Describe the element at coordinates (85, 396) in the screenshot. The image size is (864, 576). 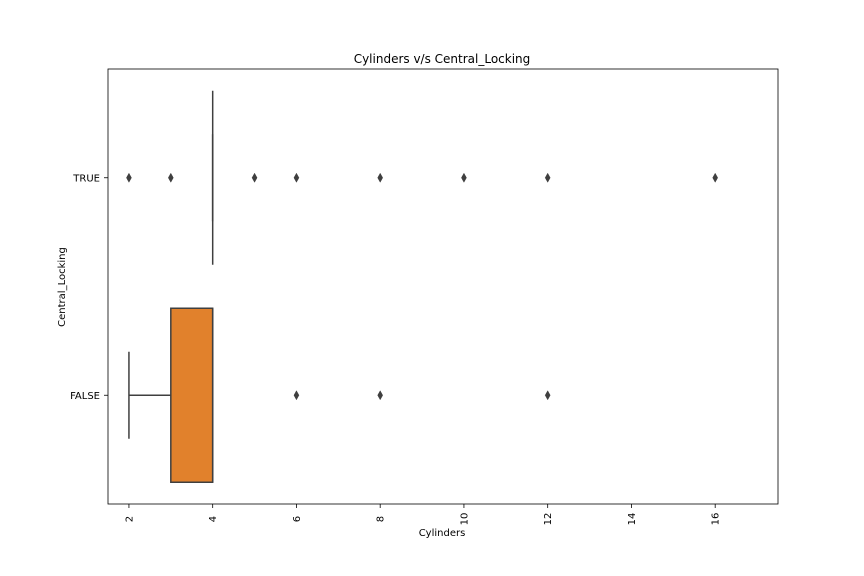
I see `y-tick-label-false: FALSE` at that location.